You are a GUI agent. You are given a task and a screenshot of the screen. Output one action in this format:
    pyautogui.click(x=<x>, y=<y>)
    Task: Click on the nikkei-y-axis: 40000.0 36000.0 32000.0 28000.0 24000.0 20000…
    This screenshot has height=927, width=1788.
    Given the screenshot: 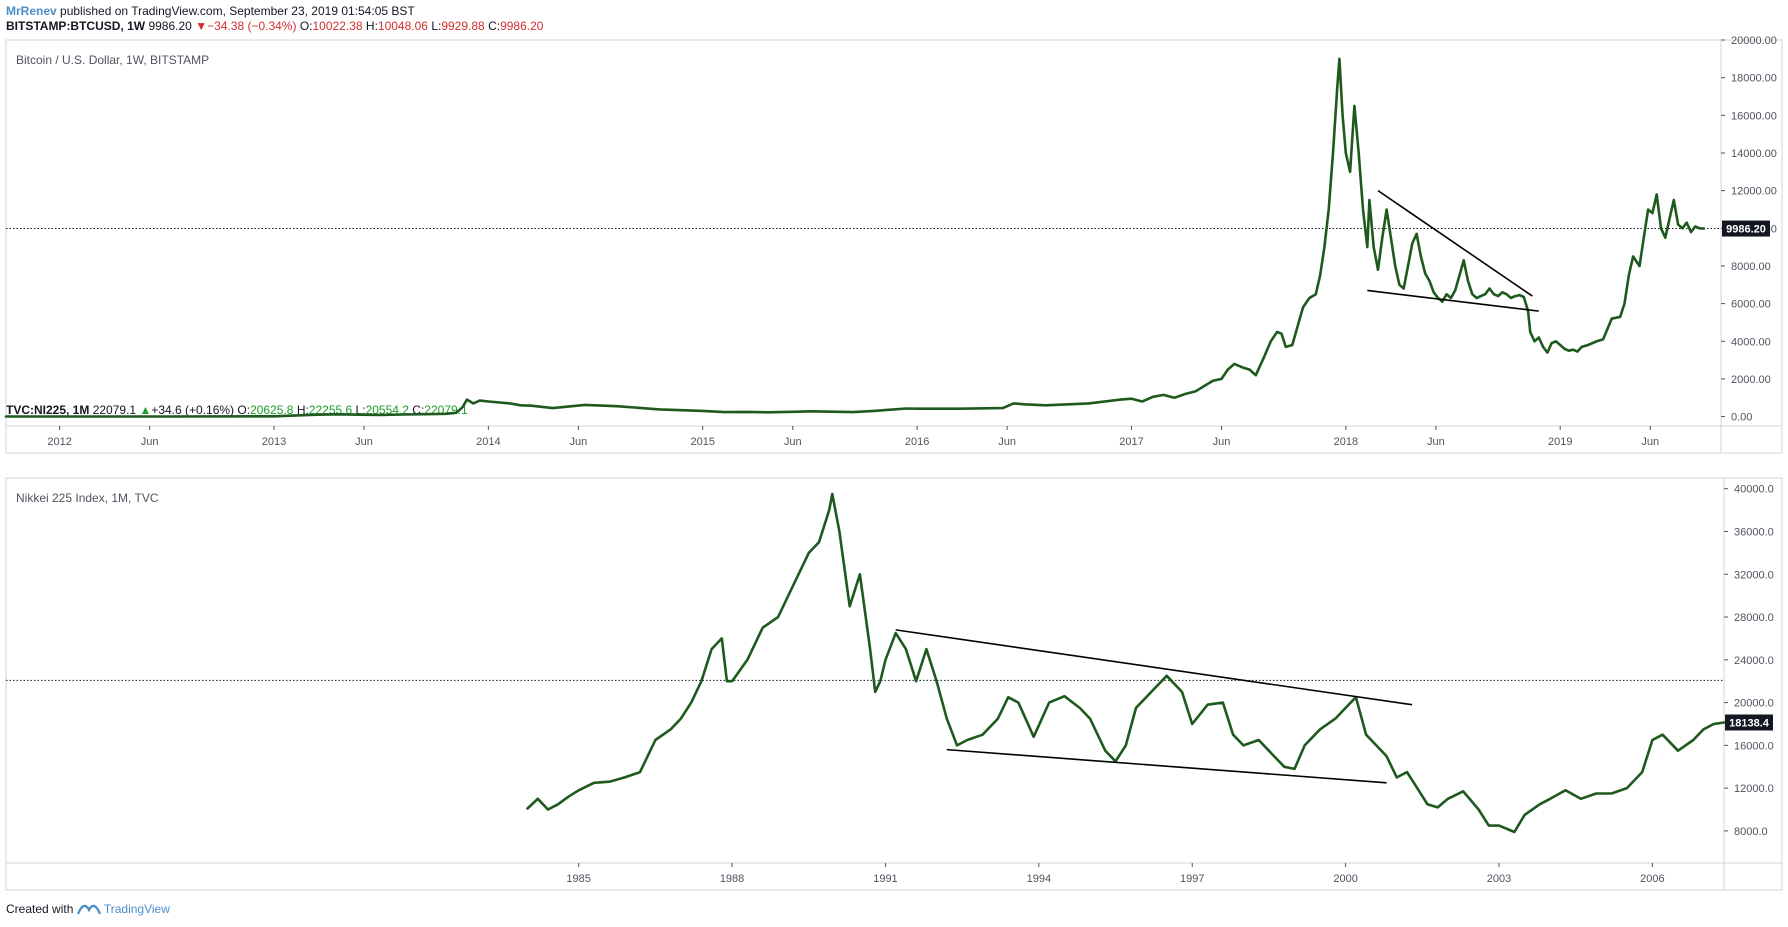 What is the action you would take?
    pyautogui.click(x=1749, y=661)
    